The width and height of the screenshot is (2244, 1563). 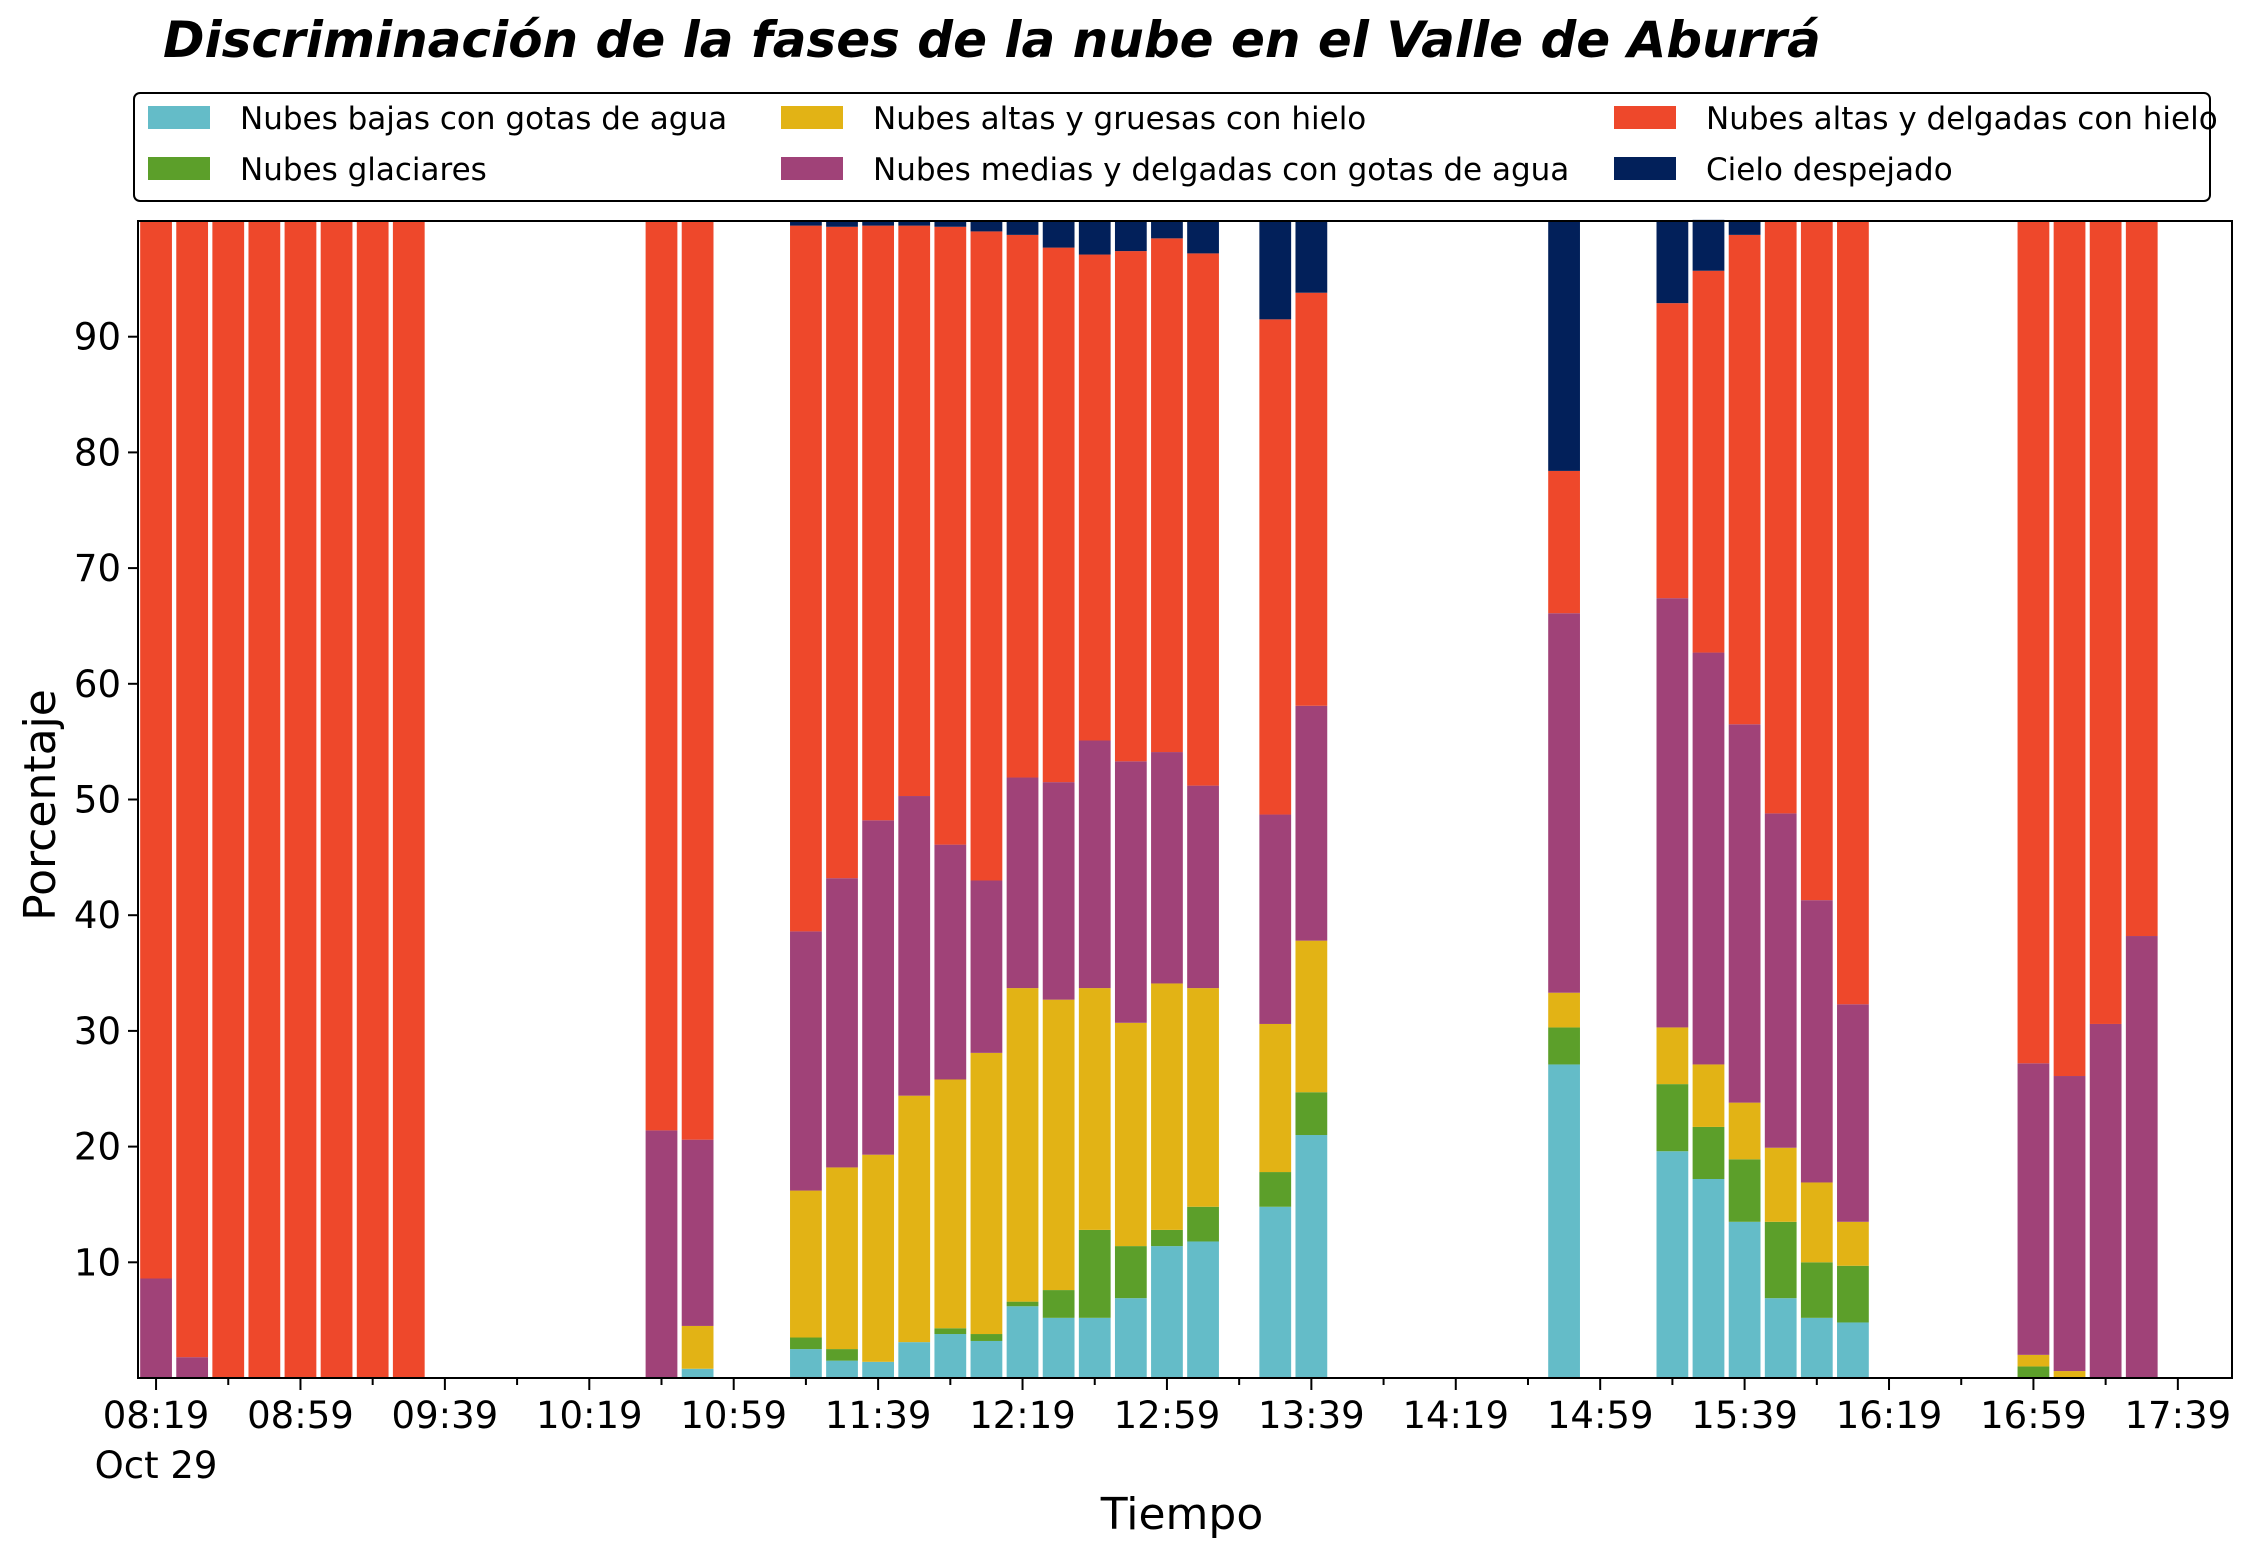 What do you see at coordinates (363, 170) in the screenshot?
I see `legend-label-1: Nubes glaciares` at bounding box center [363, 170].